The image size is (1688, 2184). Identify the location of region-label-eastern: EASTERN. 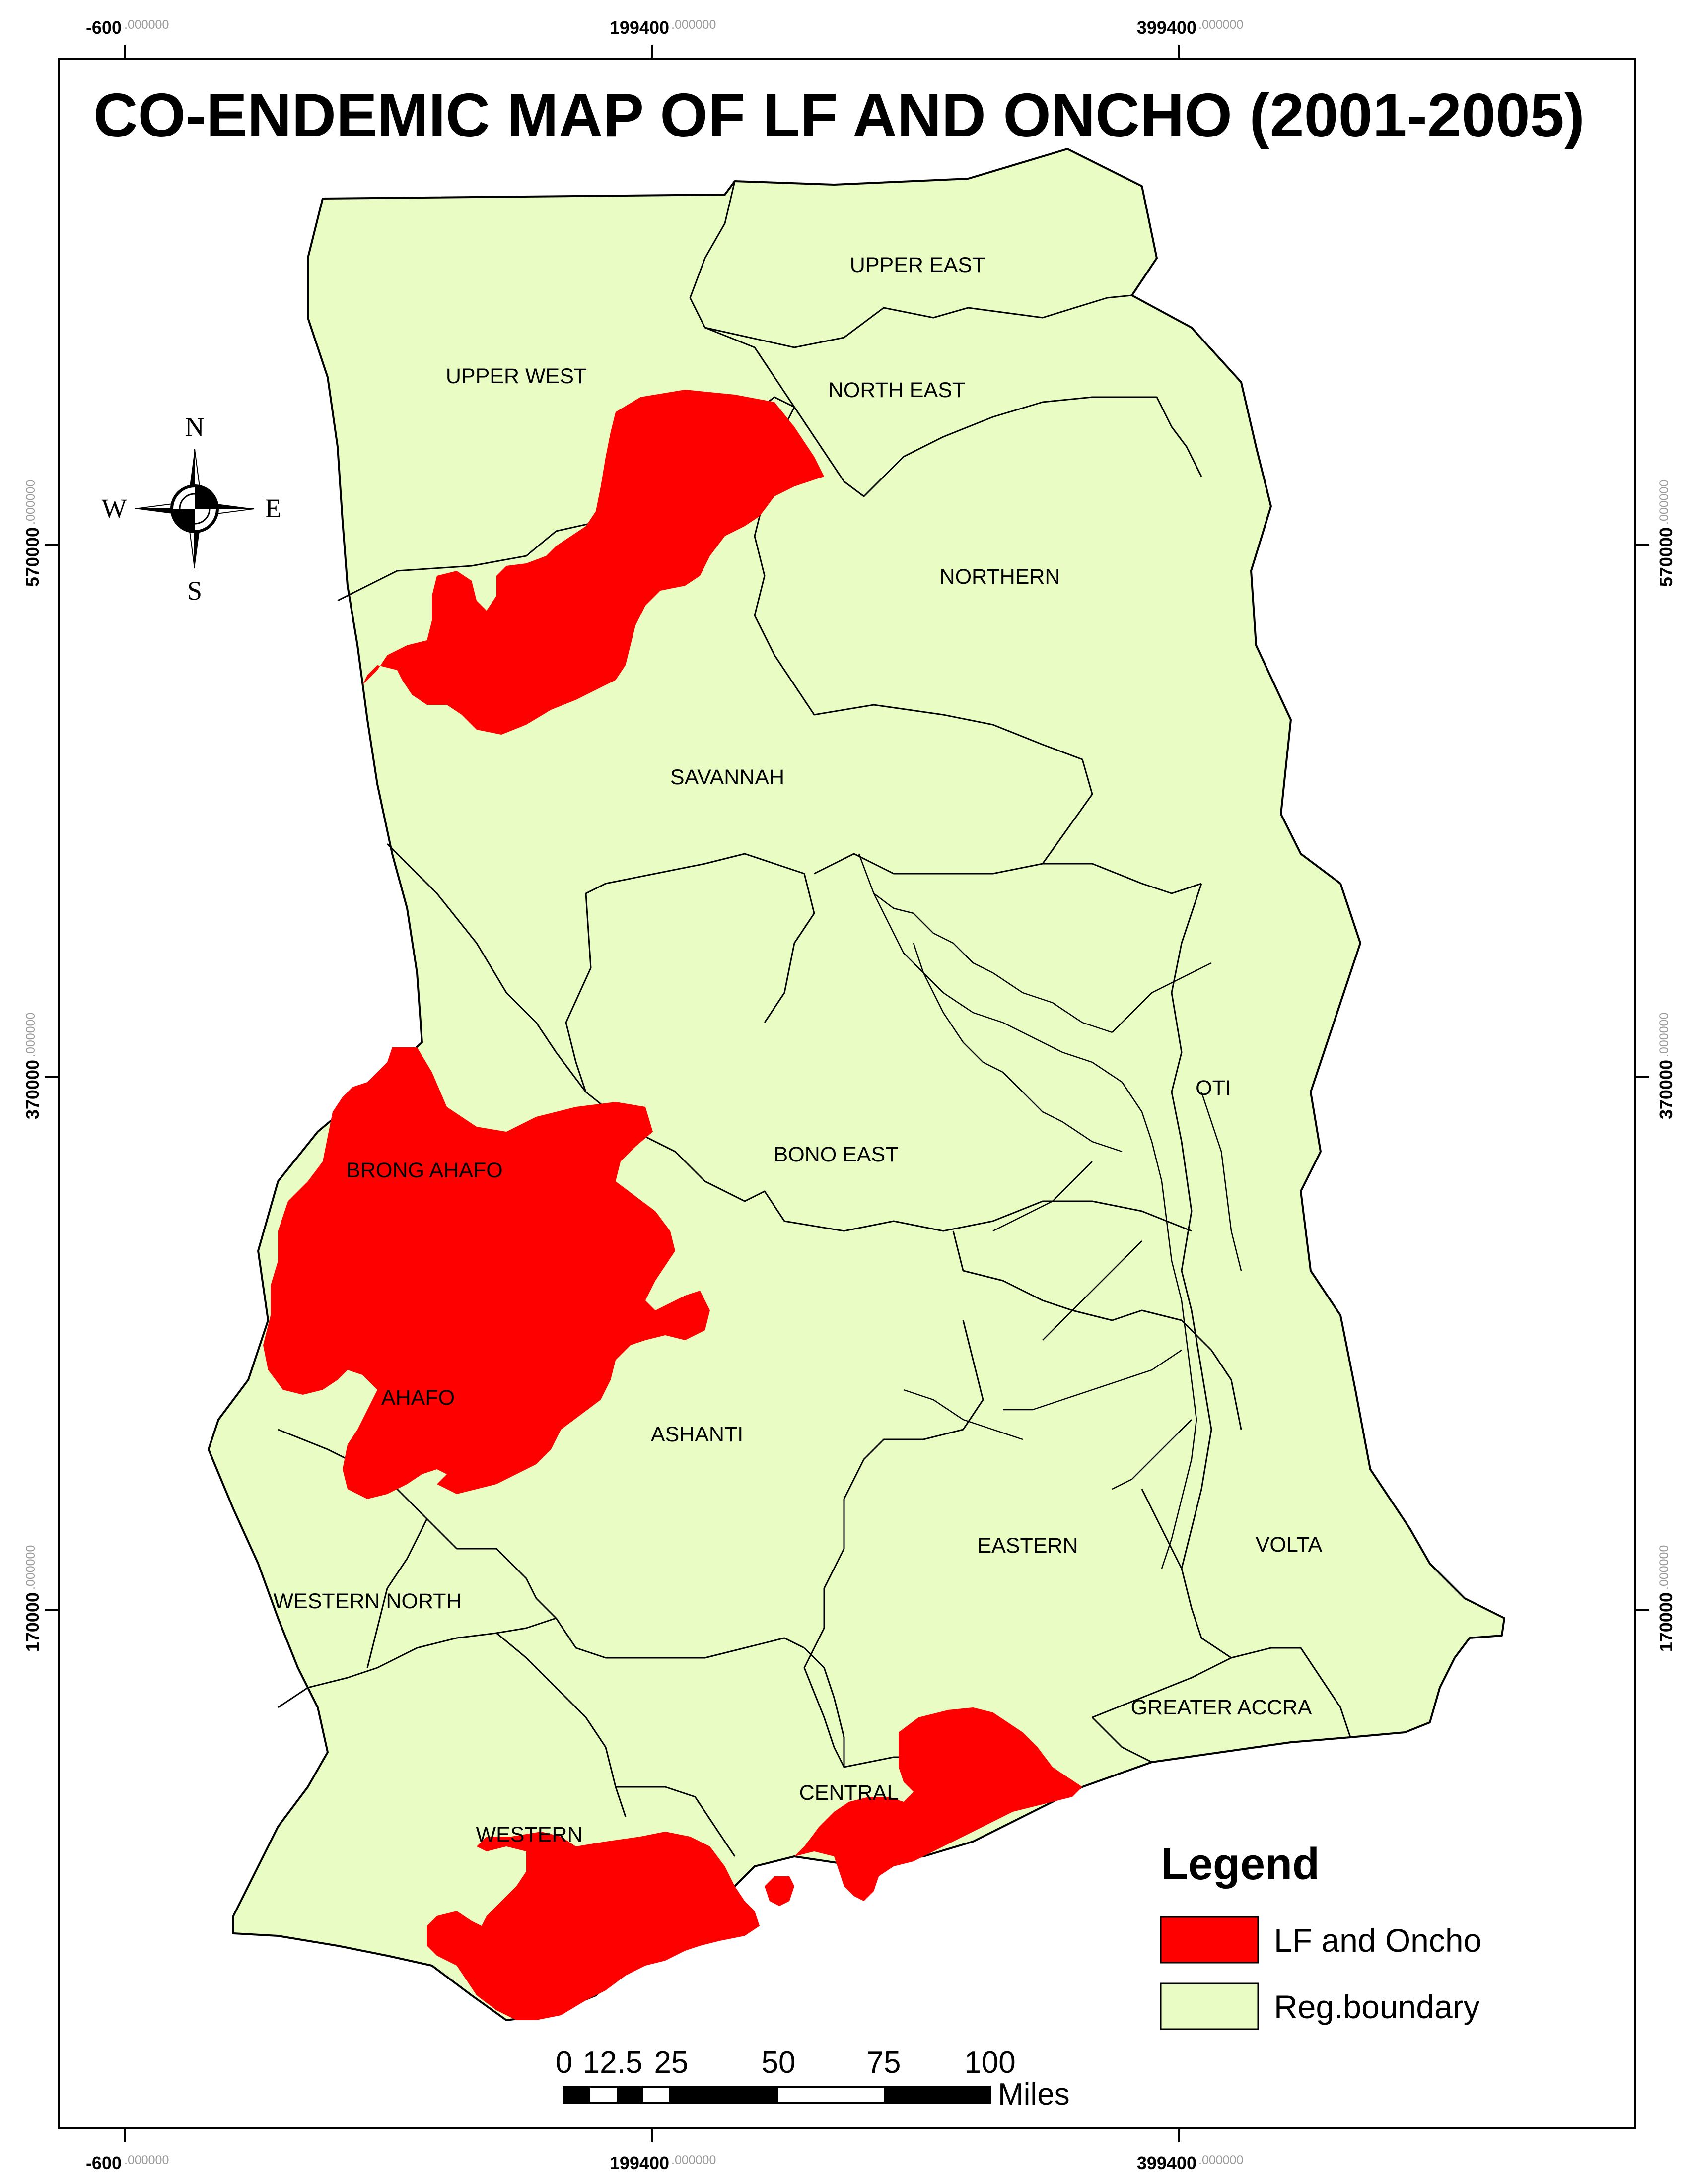
(1027, 1546).